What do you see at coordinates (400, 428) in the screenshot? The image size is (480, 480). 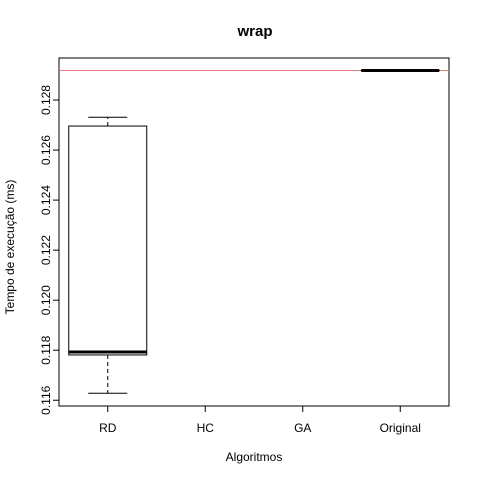 I see `x-tick-label: Original` at bounding box center [400, 428].